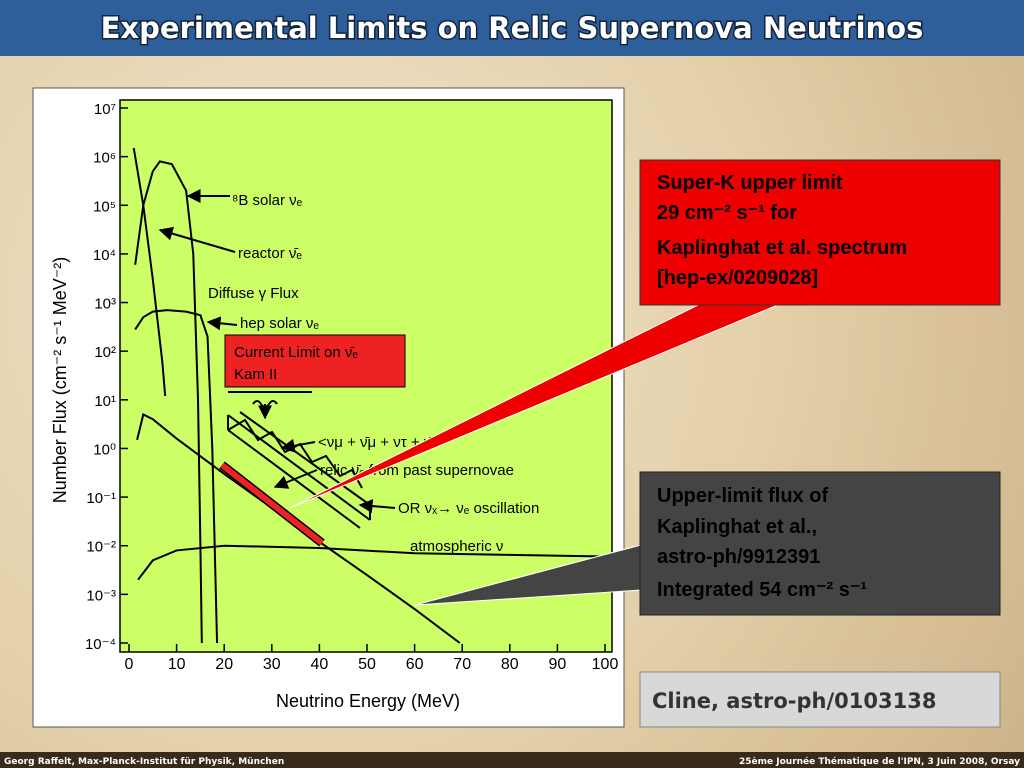 Image resolution: width=1024 pixels, height=768 pixels. Describe the element at coordinates (104, 206) in the screenshot. I see `y-tick-label: 10⁵` at that location.